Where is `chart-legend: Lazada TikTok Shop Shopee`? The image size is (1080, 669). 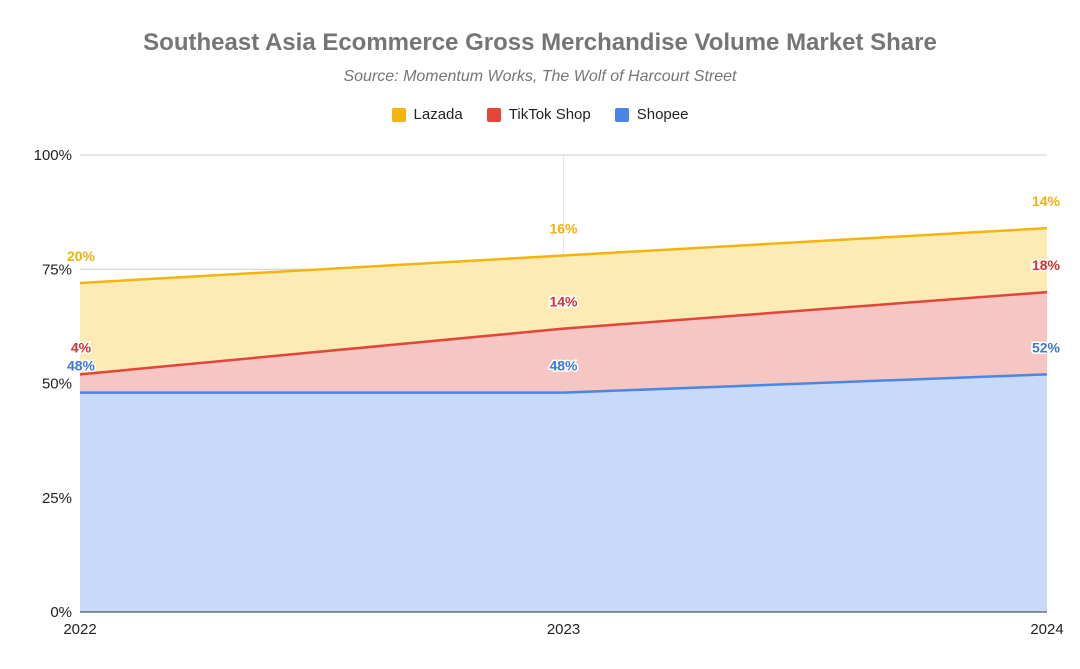 chart-legend: Lazada TikTok Shop Shopee is located at coordinates (540, 114).